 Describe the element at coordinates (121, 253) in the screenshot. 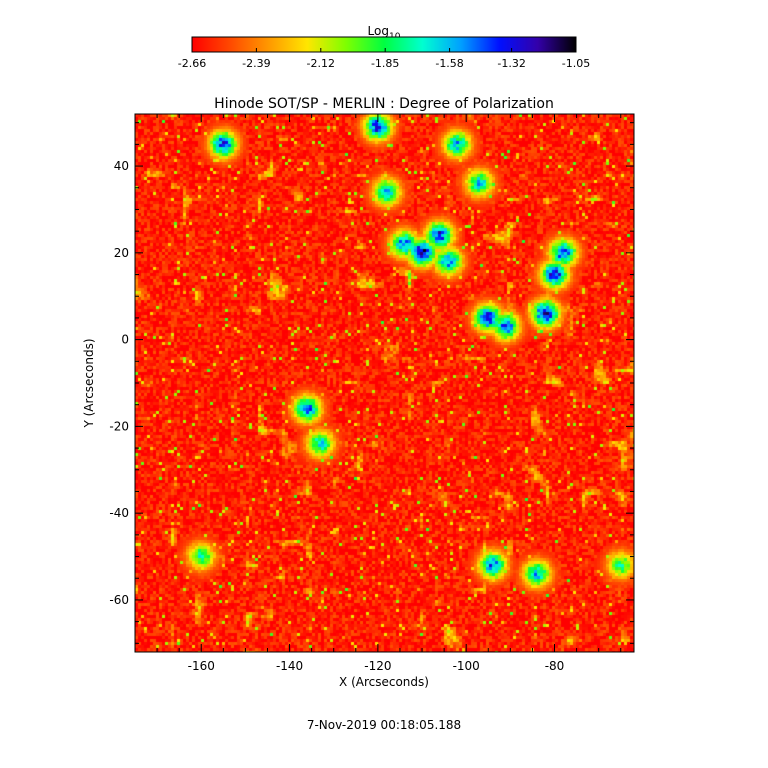

I see `y-tick-label: 20` at that location.